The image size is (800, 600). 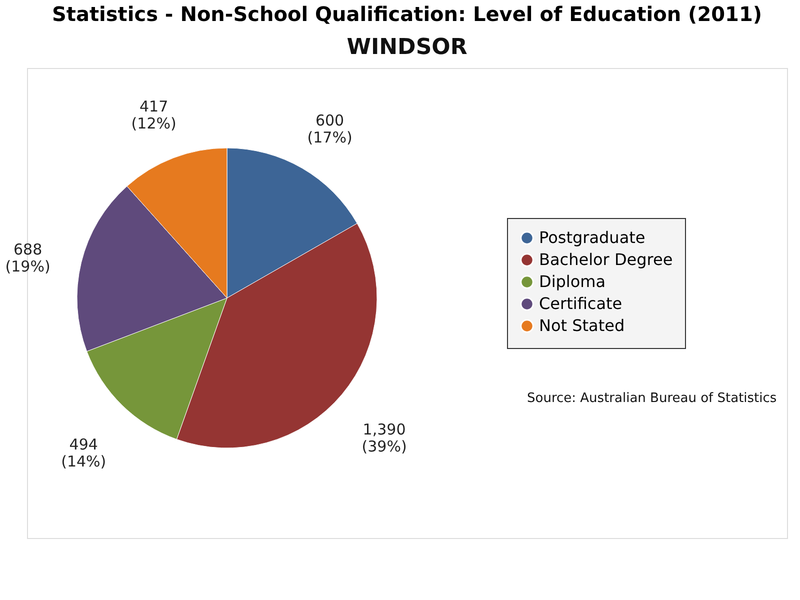 What do you see at coordinates (329, 129) in the screenshot?
I see `data-label: 600 (17%)` at bounding box center [329, 129].